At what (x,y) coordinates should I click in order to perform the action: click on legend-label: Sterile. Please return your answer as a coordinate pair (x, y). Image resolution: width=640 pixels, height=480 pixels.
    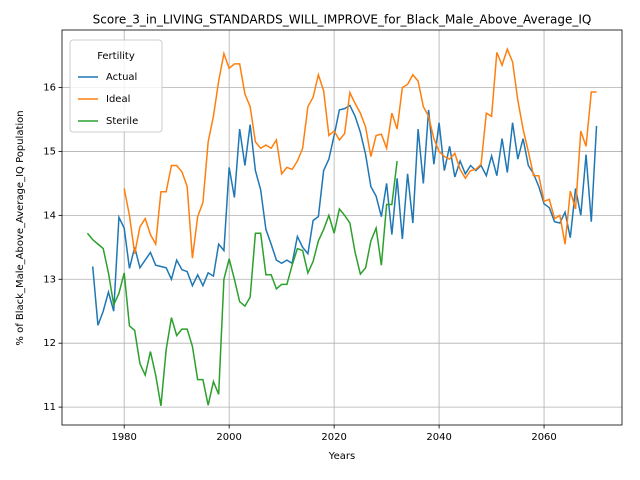
    Looking at the image, I should click on (122, 121).